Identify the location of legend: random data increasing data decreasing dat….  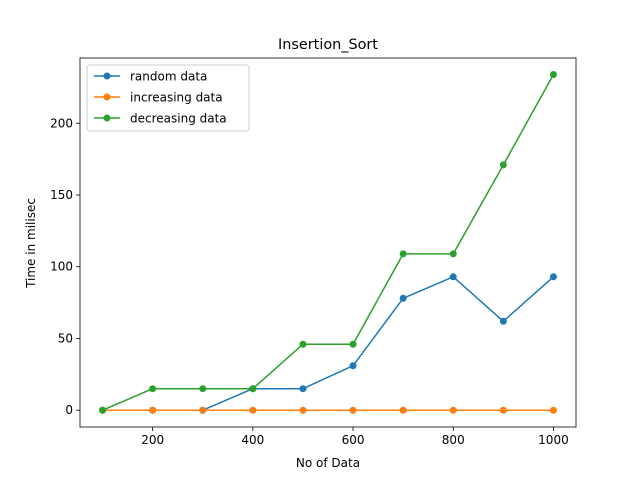
(168, 98).